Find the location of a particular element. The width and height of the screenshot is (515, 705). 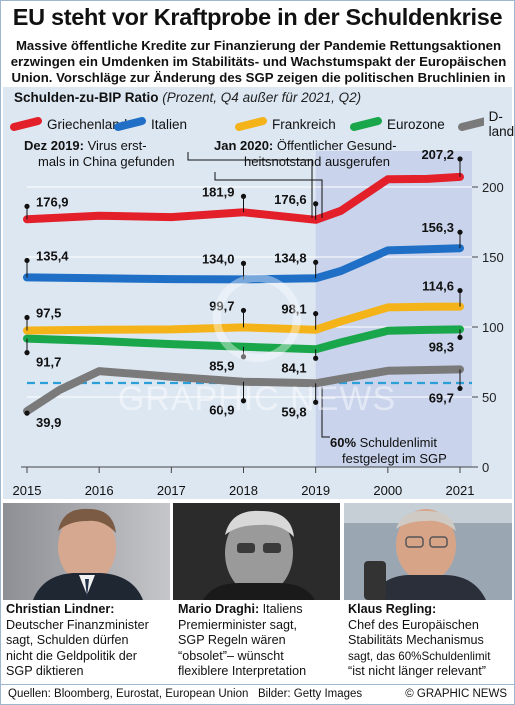

x-tick-label: 2017 is located at coordinates (171, 490).